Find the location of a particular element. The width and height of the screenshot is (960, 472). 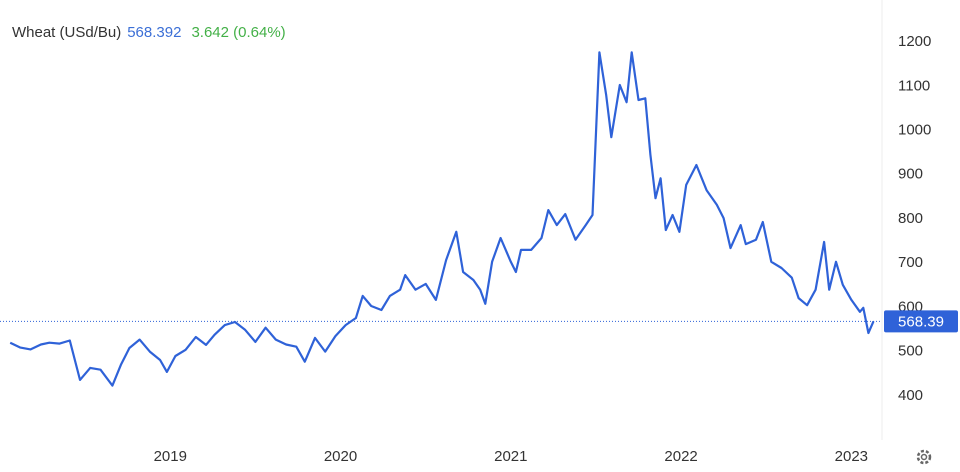

y-tick-label: 1200 is located at coordinates (914, 41).